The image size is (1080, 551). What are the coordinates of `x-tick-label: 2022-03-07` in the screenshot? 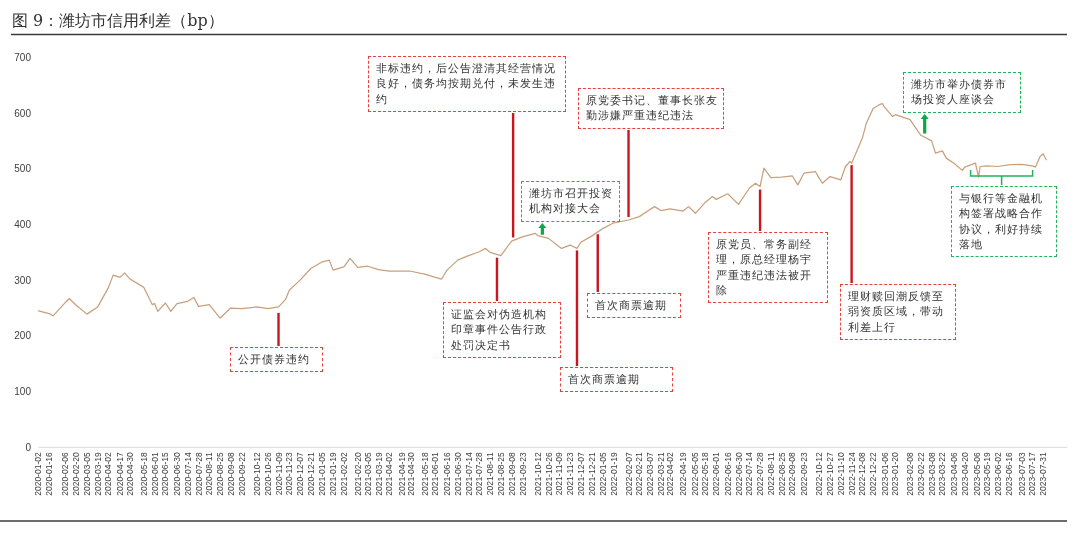 It's located at (650, 474).